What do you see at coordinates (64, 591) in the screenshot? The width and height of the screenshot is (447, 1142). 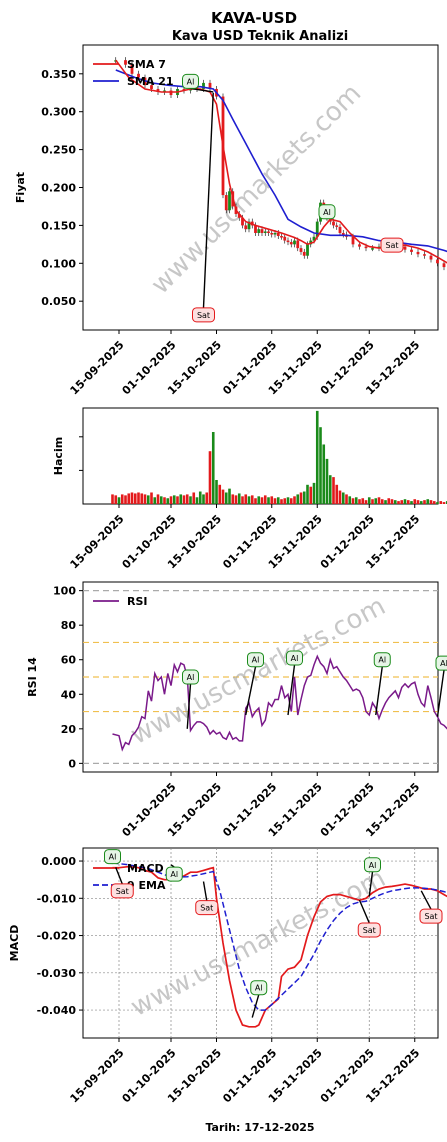 I see `y-tick-label: 100` at bounding box center [64, 591].